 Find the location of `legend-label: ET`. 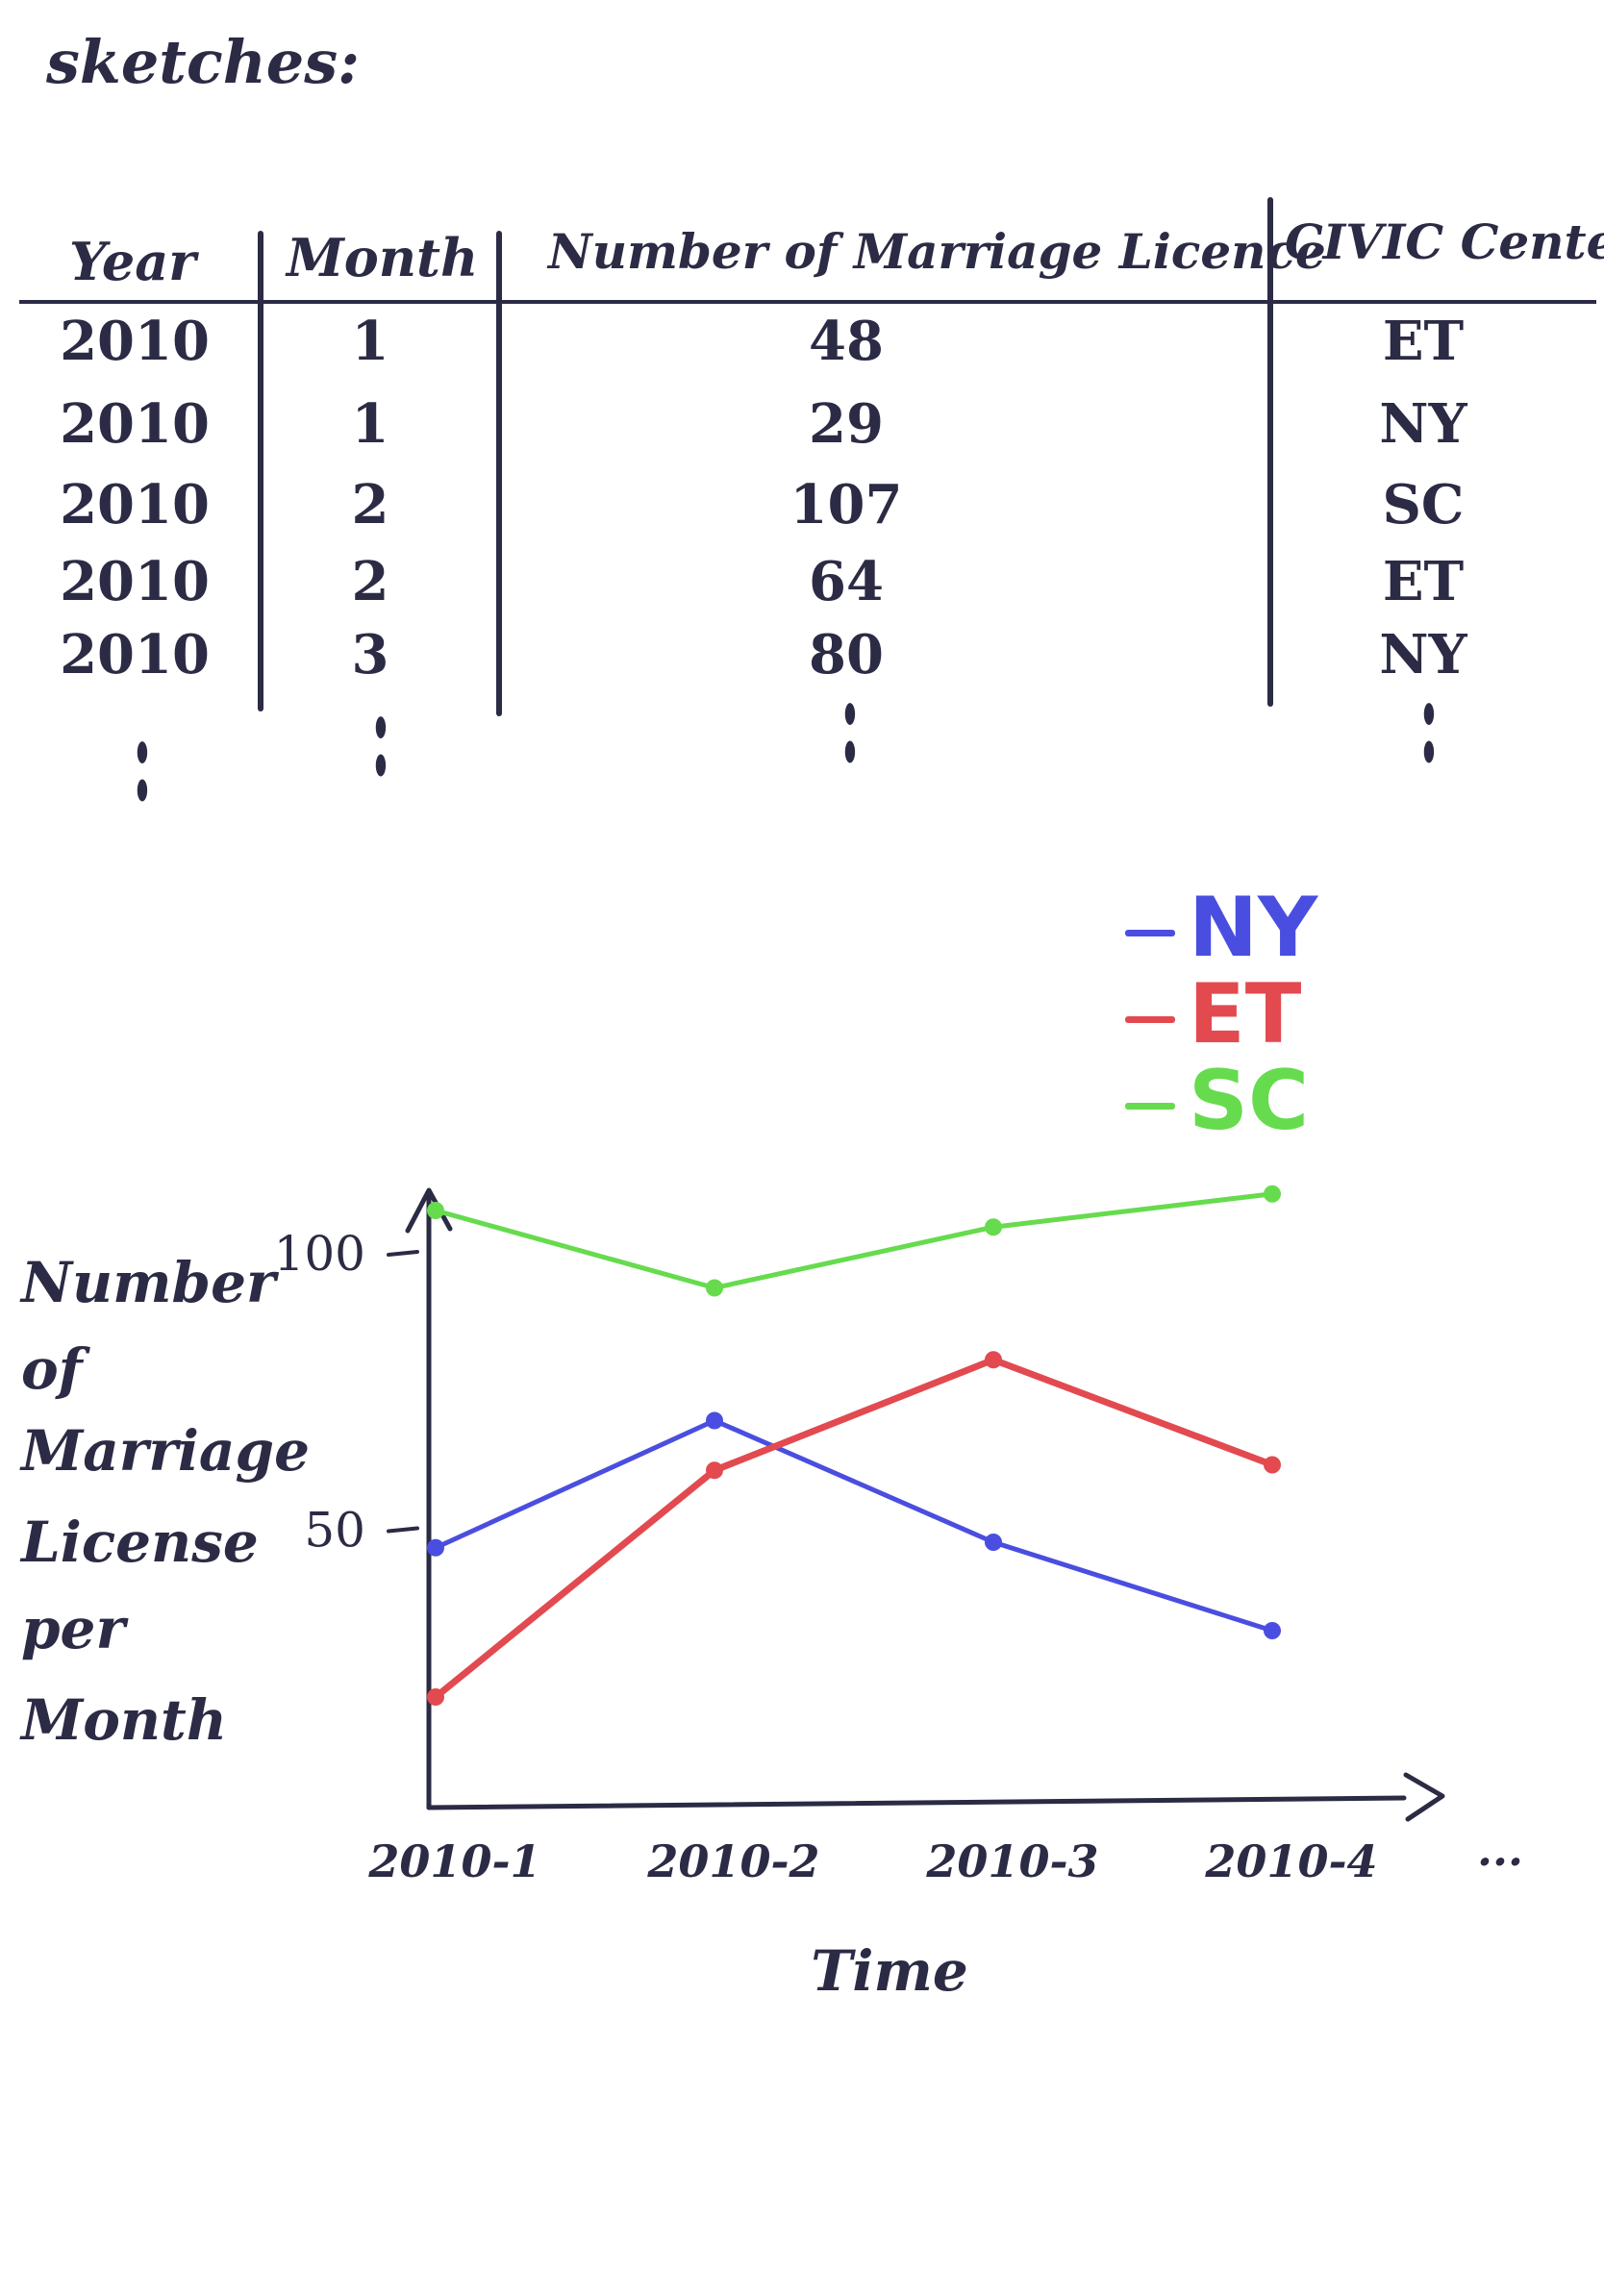

legend-label: ET is located at coordinates (1245, 1014).